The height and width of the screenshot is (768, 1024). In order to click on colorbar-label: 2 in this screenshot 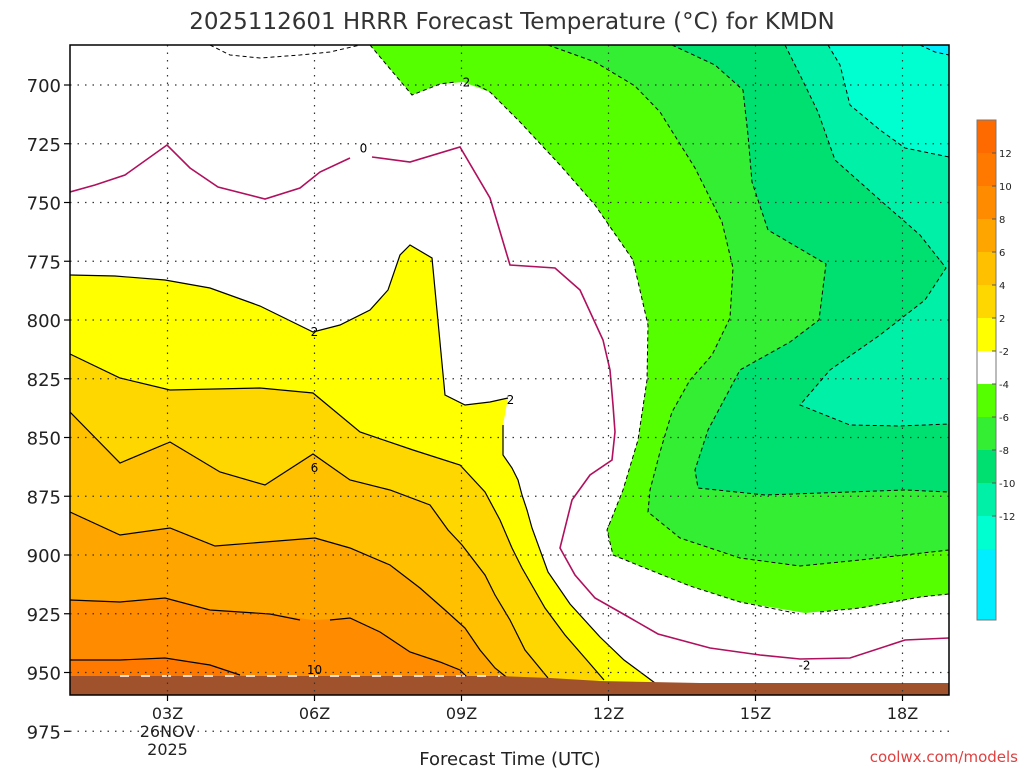, I will do `click(1002, 319)`.